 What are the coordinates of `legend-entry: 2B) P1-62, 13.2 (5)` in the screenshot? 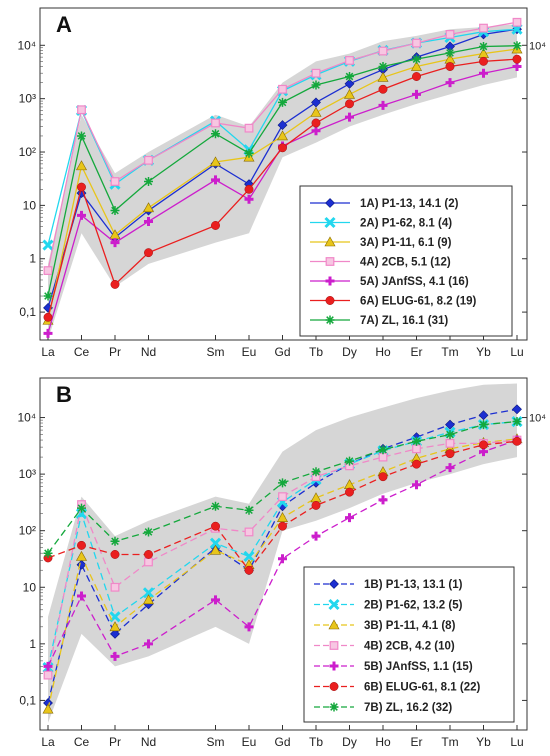 It's located at (413, 606).